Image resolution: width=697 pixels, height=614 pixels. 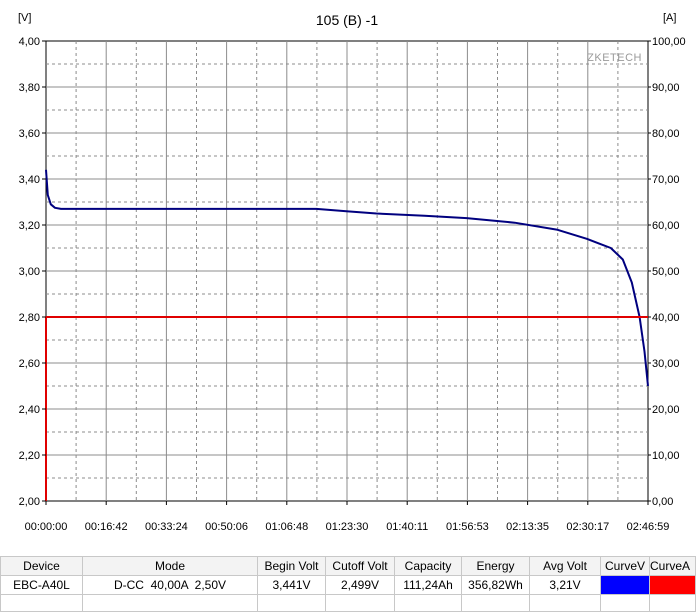 I want to click on y-right-tick-label: 80,00, so click(x=666, y=134).